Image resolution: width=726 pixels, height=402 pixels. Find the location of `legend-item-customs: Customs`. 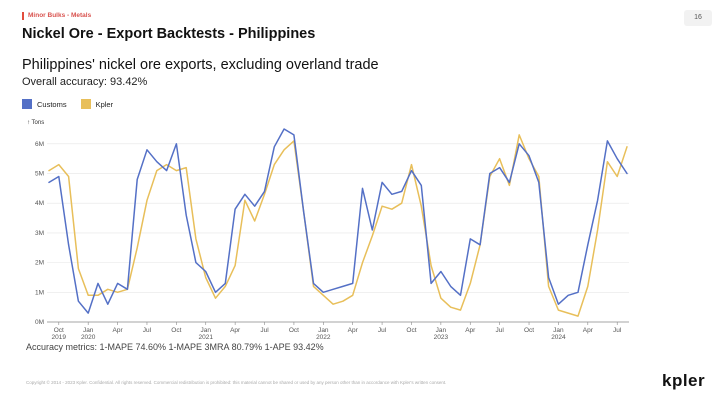

legend-item-customs: Customs is located at coordinates (44, 104).